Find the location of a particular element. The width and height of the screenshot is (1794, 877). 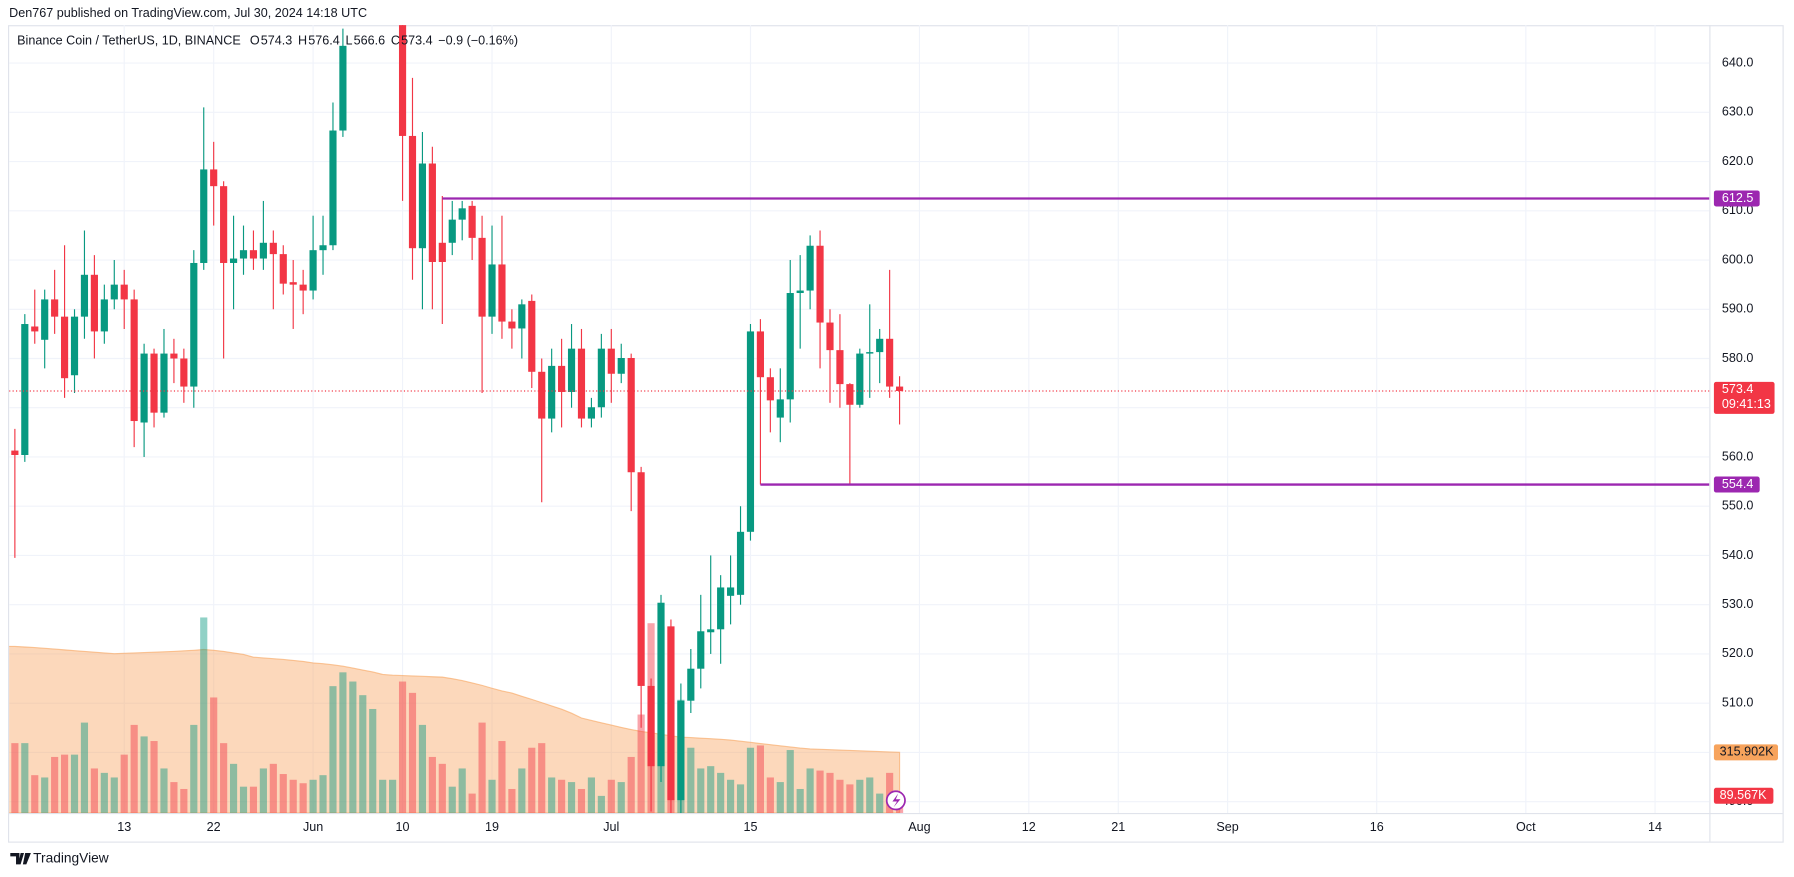

legend-value: 574.3 is located at coordinates (276, 40).